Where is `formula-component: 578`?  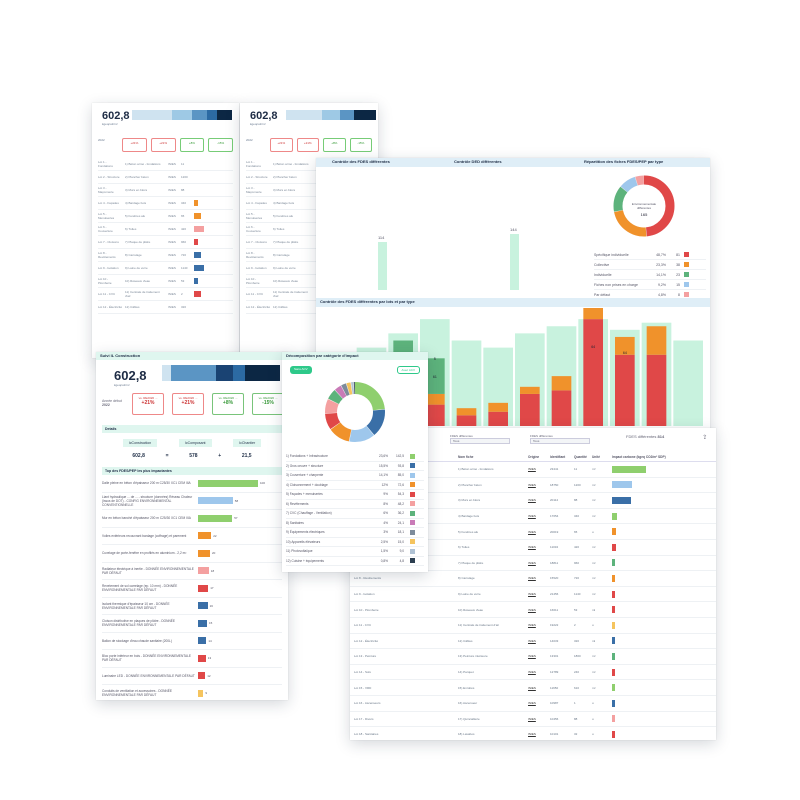 formula-component: 578 is located at coordinates (193, 456).